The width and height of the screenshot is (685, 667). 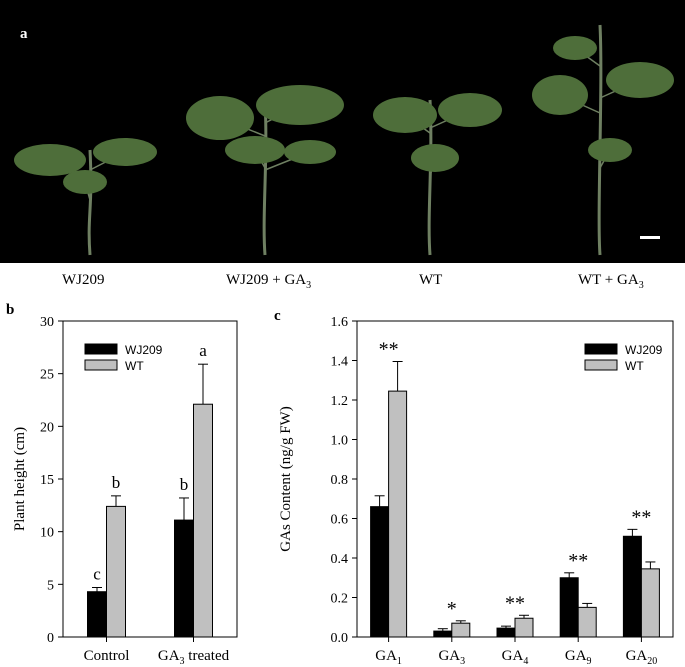 What do you see at coordinates (642, 657) in the screenshot?
I see `x-tick-label: GA20` at bounding box center [642, 657].